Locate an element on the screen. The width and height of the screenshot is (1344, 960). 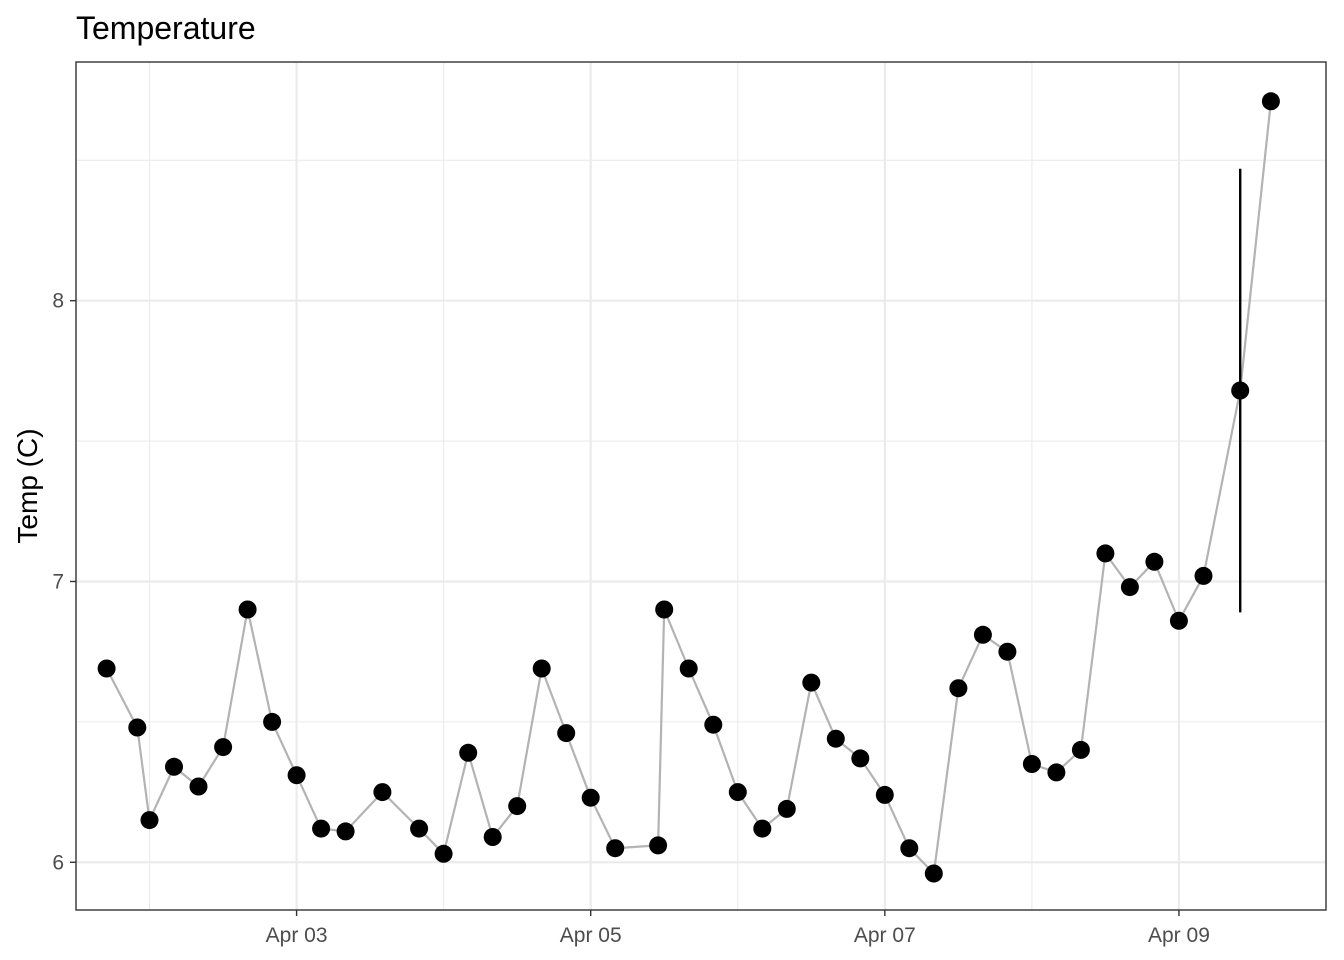
chart-title: Temperature is located at coordinates (166, 28).